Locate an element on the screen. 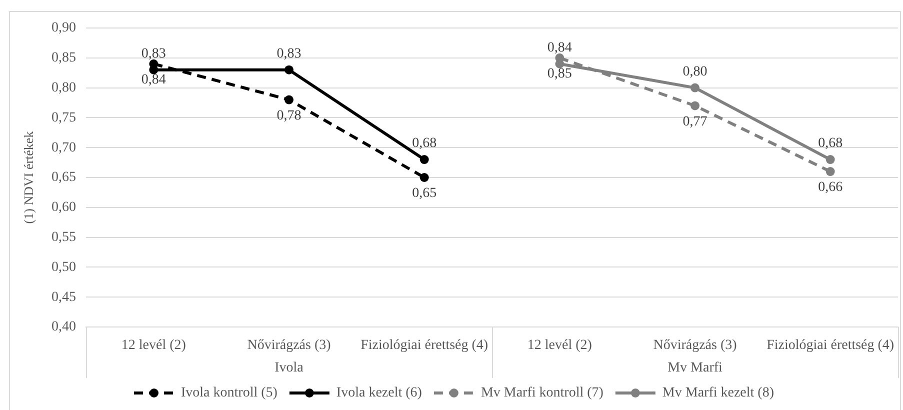  data-label: 0,80 is located at coordinates (695, 72).